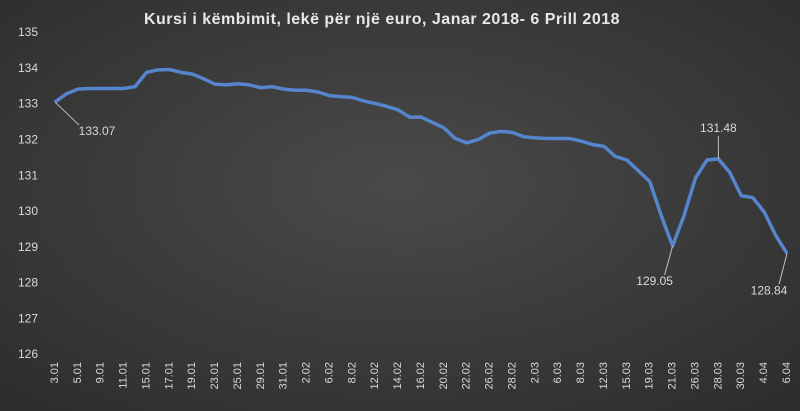 The width and height of the screenshot is (800, 411). I want to click on x-tick-label: 14.02, so click(398, 376).